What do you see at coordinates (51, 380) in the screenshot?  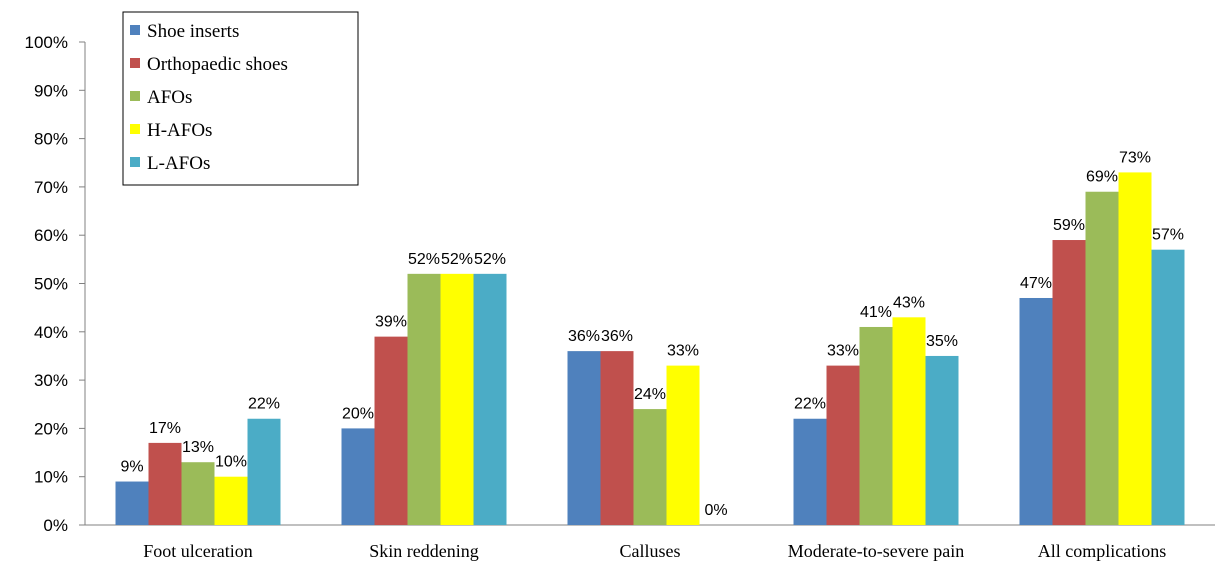 I see `y-tick-label: 30%` at bounding box center [51, 380].